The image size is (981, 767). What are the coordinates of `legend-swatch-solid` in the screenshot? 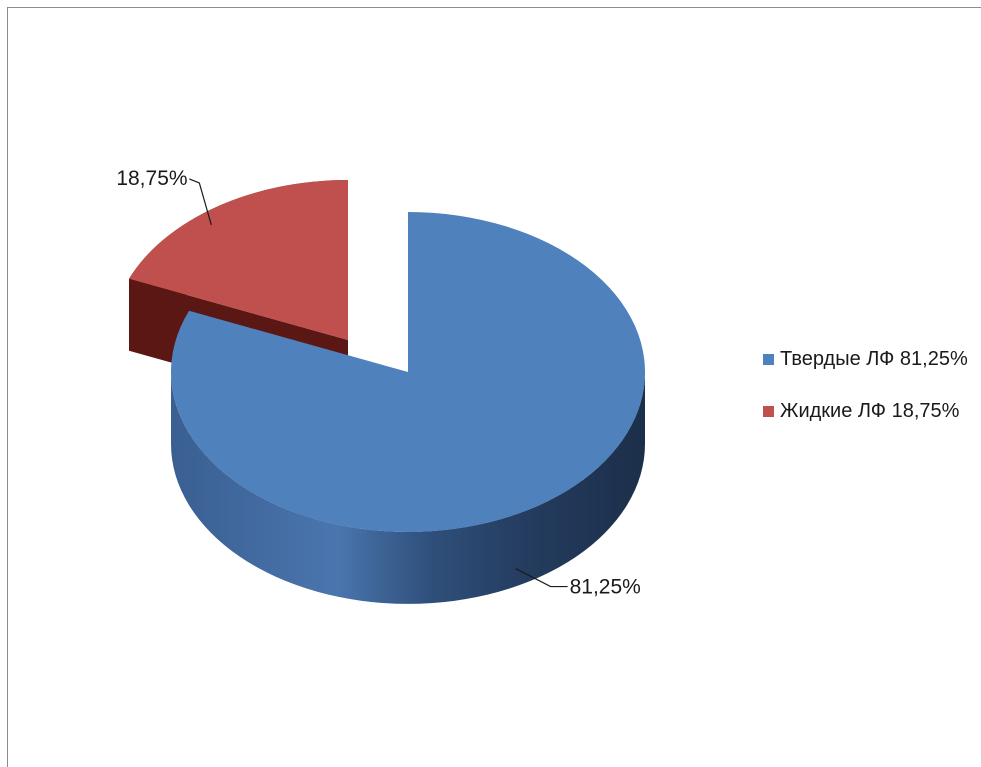 It's located at (768, 359).